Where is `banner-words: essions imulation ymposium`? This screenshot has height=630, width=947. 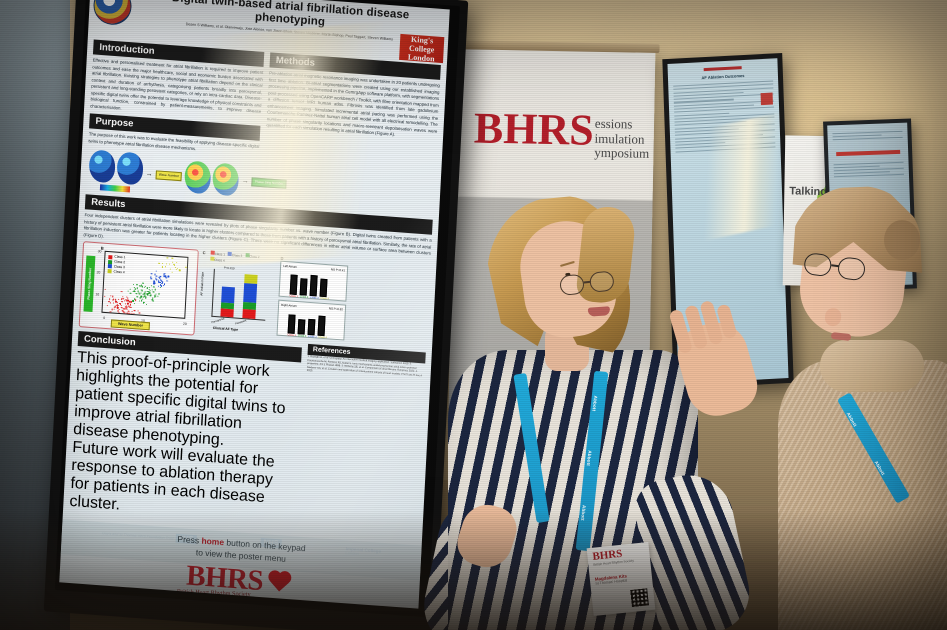
banner-words: essions imulation ymposium is located at coordinates (622, 138).